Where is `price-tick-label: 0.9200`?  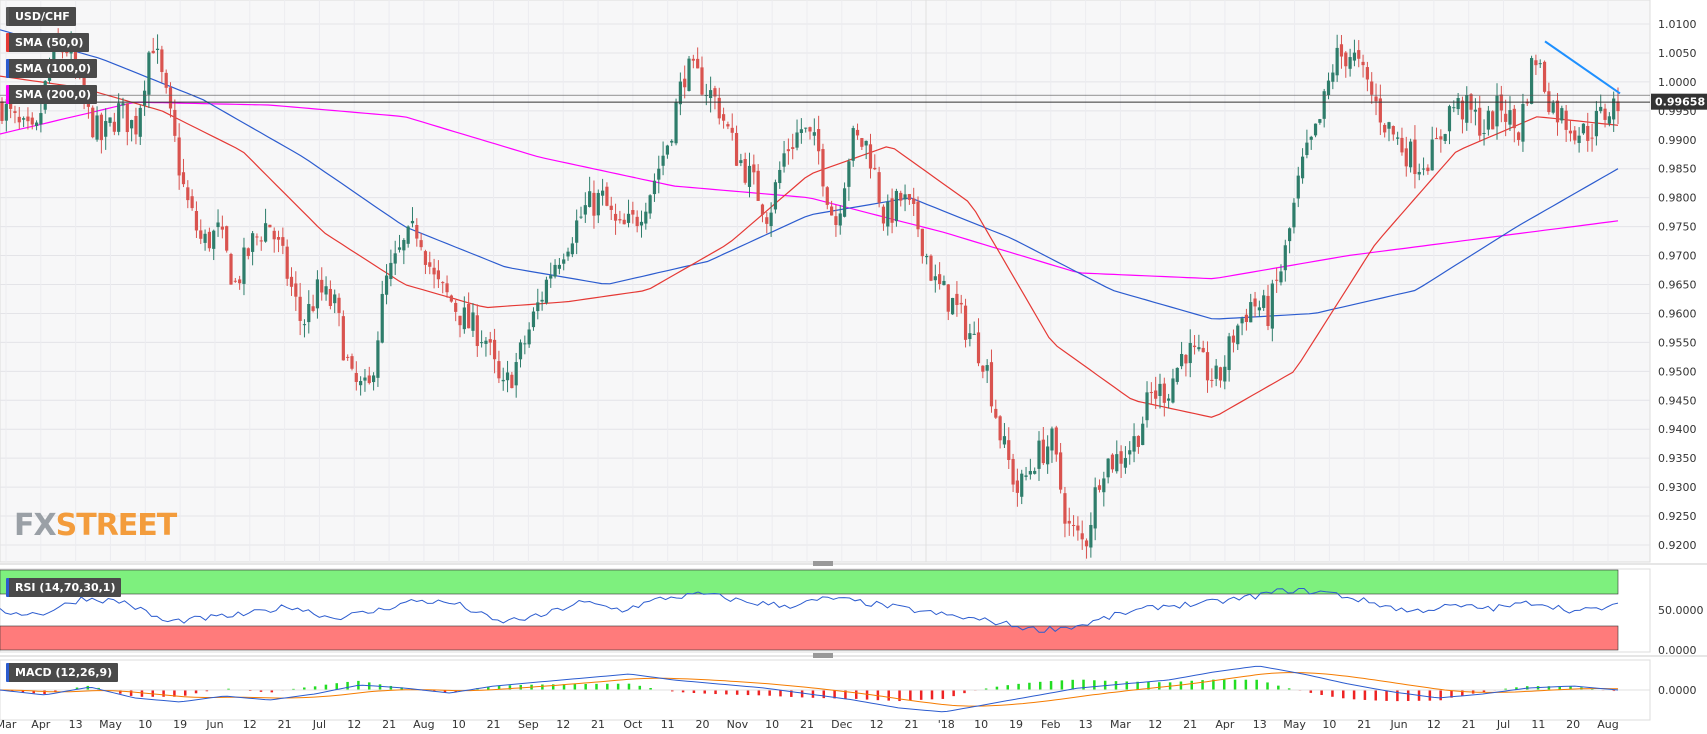 price-tick-label: 0.9200 is located at coordinates (1677, 545).